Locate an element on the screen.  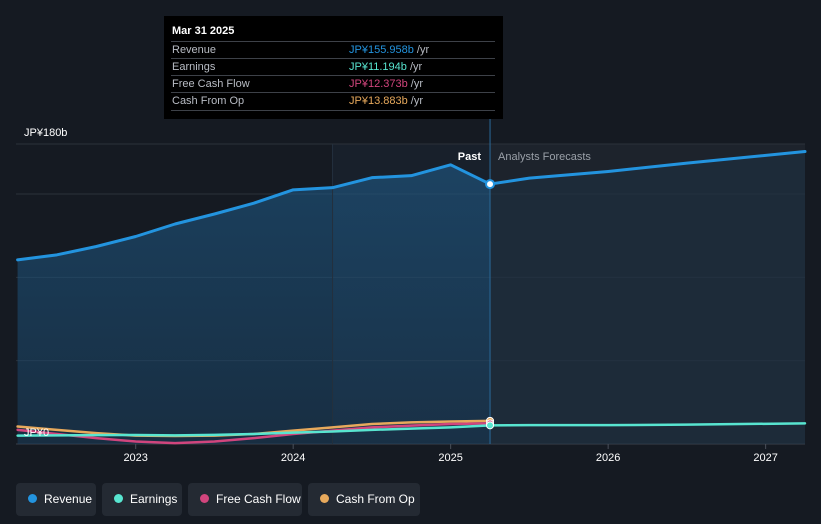
tooltip-label: Free Cash Flow is located at coordinates (211, 84).